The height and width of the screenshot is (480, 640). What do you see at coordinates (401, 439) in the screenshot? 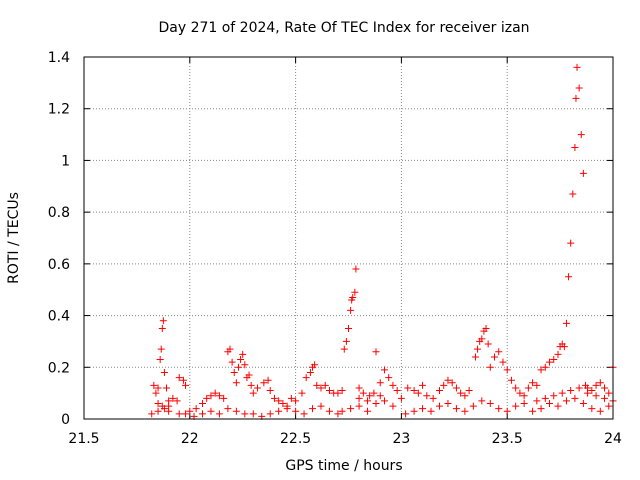
I see `x-tick-label: 23` at bounding box center [401, 439].